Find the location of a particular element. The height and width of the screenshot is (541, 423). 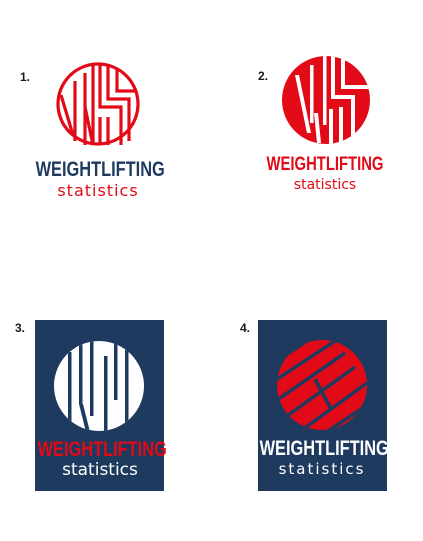

variant-number: 3. is located at coordinates (20, 328).